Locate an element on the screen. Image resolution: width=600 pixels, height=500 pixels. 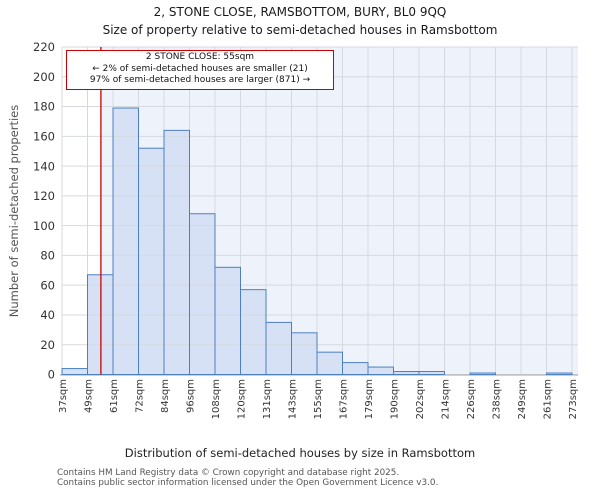
x-tick-label: 226sqm is located at coordinates (471, 399).